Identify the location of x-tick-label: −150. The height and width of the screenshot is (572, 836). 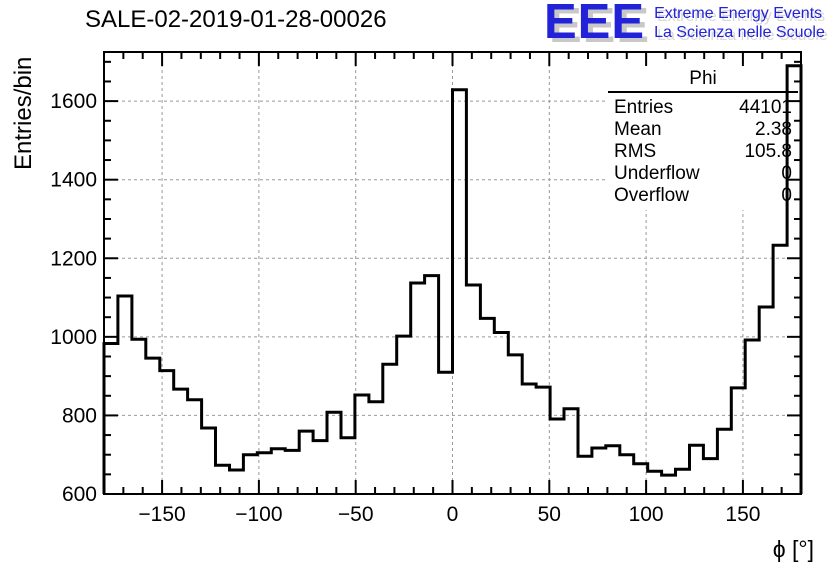
(161, 514).